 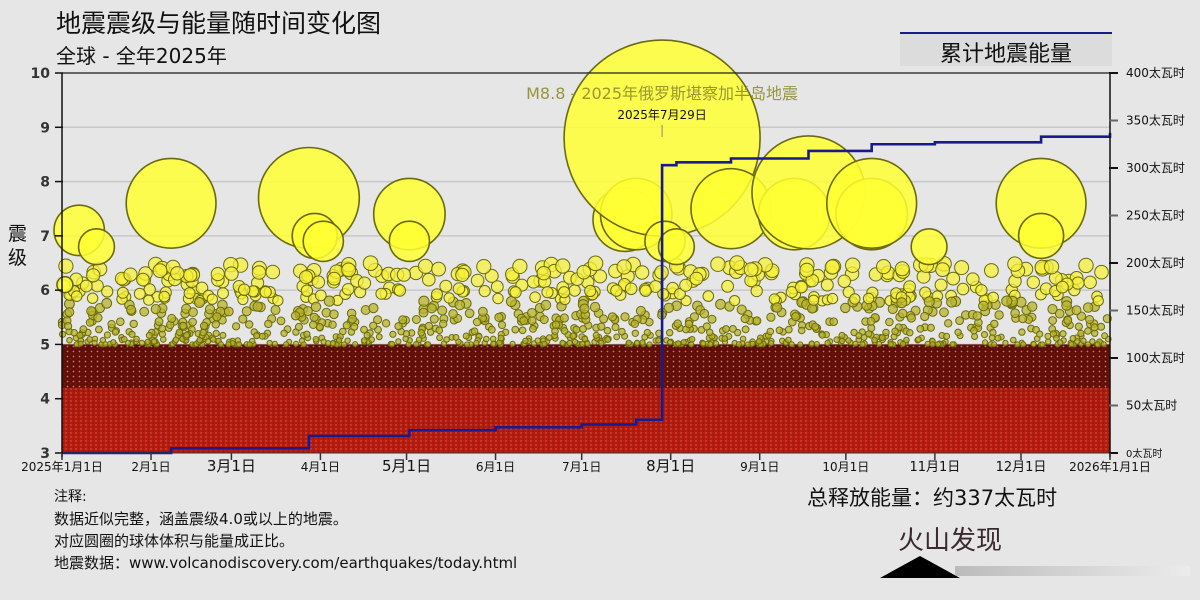 I want to click on small-quake-dots-red, so click(x=586, y=420).